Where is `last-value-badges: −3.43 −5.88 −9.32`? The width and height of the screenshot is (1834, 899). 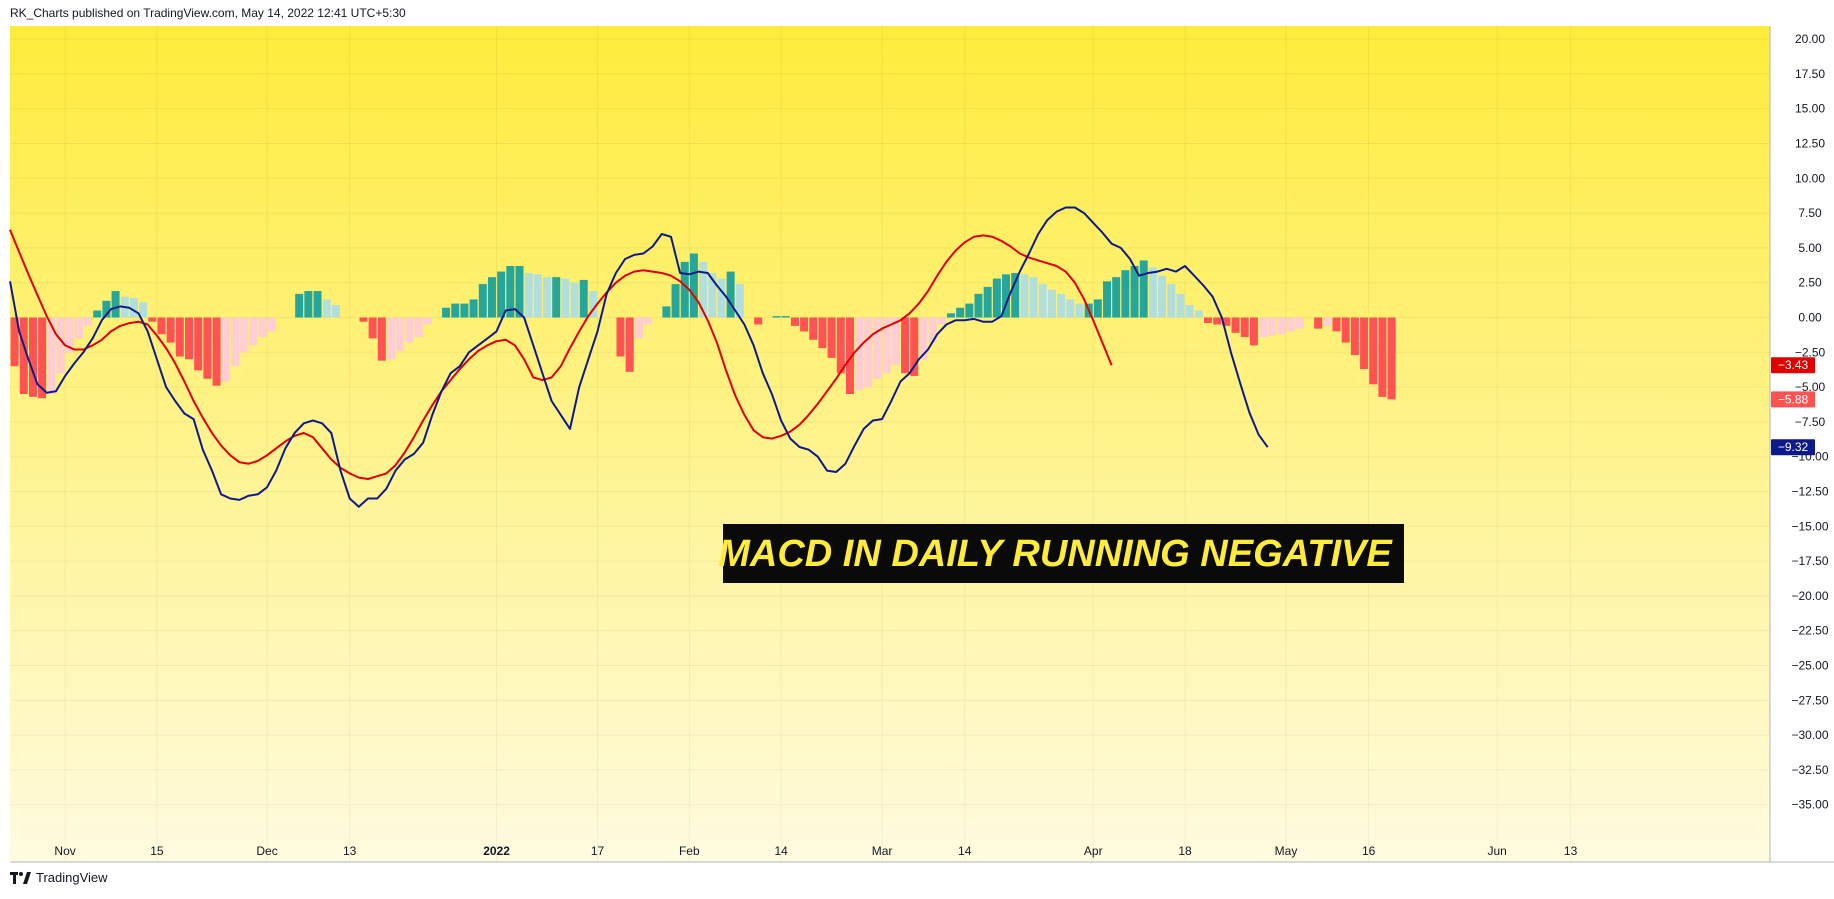 last-value-badges: −3.43 −5.88 −9.32 is located at coordinates (1793, 406).